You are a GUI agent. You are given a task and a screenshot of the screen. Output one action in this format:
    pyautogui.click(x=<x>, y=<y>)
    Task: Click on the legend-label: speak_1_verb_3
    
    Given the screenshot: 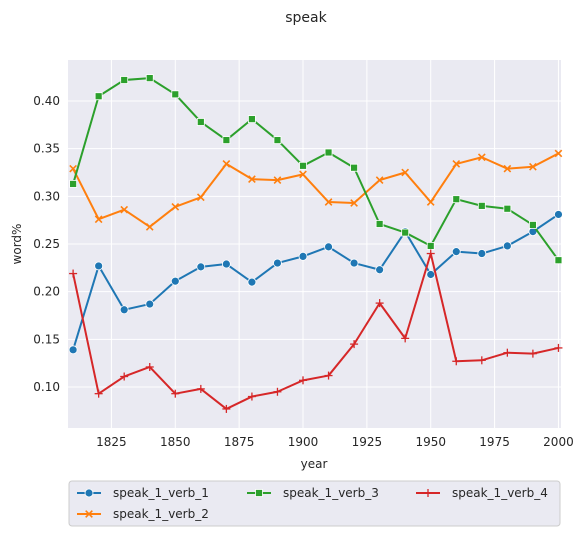 What is the action you would take?
    pyautogui.click(x=331, y=493)
    